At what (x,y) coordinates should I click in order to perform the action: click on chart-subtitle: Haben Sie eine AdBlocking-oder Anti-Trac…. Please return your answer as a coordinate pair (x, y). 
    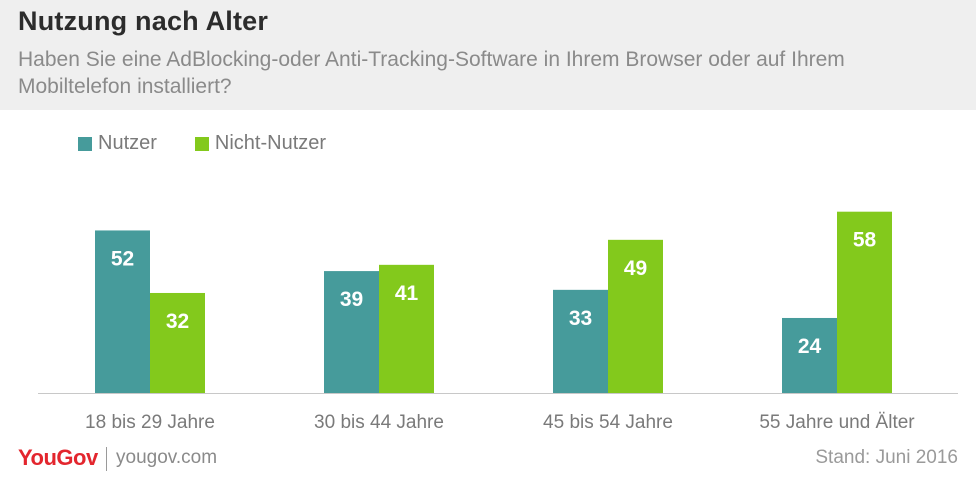
    Looking at the image, I should click on (431, 73).